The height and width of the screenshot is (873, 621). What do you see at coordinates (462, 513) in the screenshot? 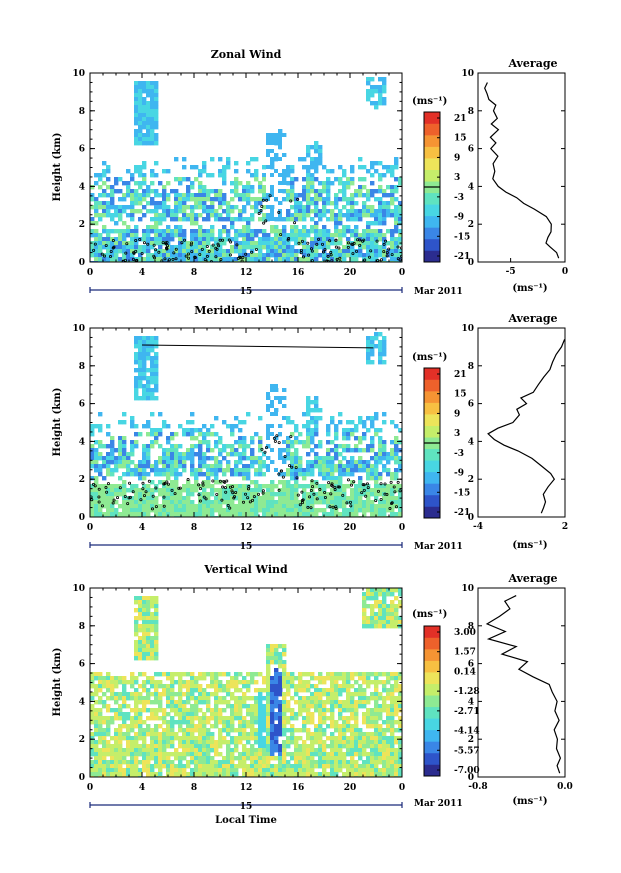
I see `colorbar-tick-label: -21` at bounding box center [462, 513].